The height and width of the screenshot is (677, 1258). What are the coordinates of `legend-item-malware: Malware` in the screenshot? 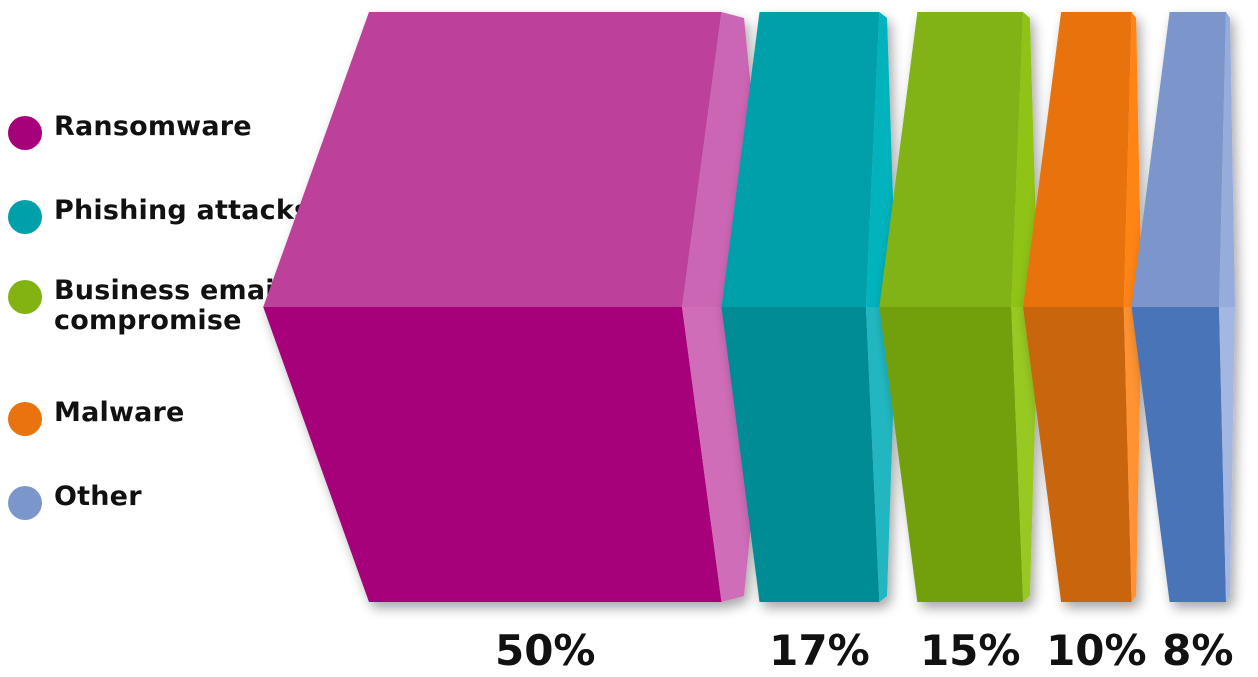 It's located at (188, 440).